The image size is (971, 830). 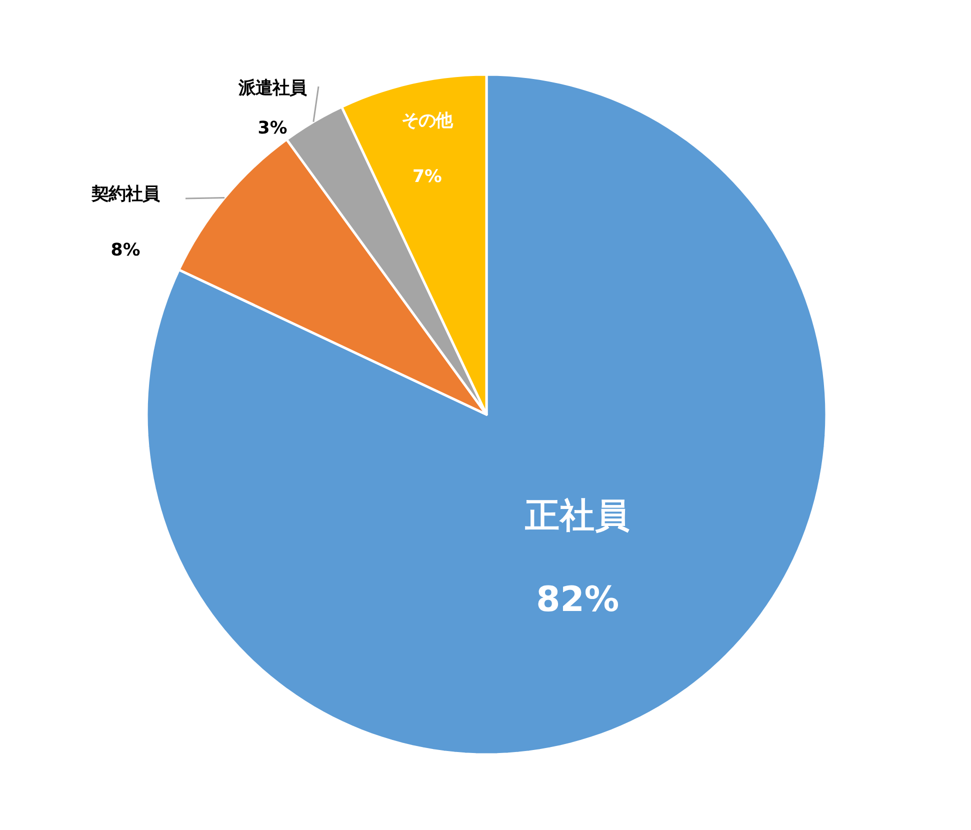 What do you see at coordinates (273, 128) in the screenshot?
I see `data-label: 3%` at bounding box center [273, 128].